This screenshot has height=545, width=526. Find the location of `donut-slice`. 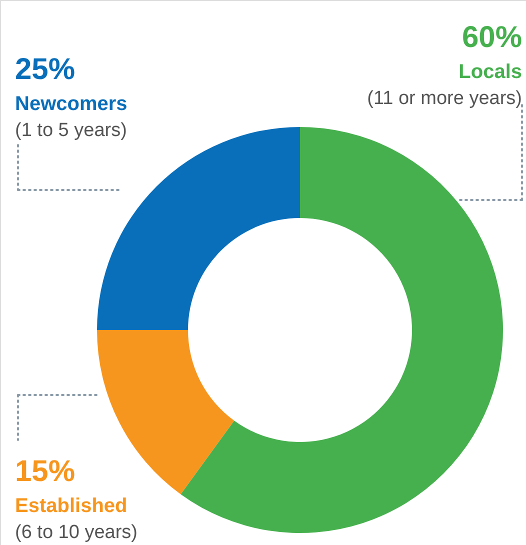

donut-slice is located at coordinates (165, 412).